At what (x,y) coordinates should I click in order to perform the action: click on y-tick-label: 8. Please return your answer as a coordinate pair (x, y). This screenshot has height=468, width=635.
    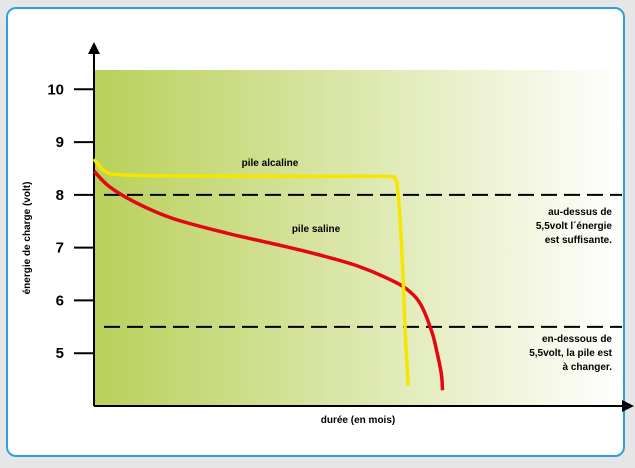
    Looking at the image, I should click on (60, 195).